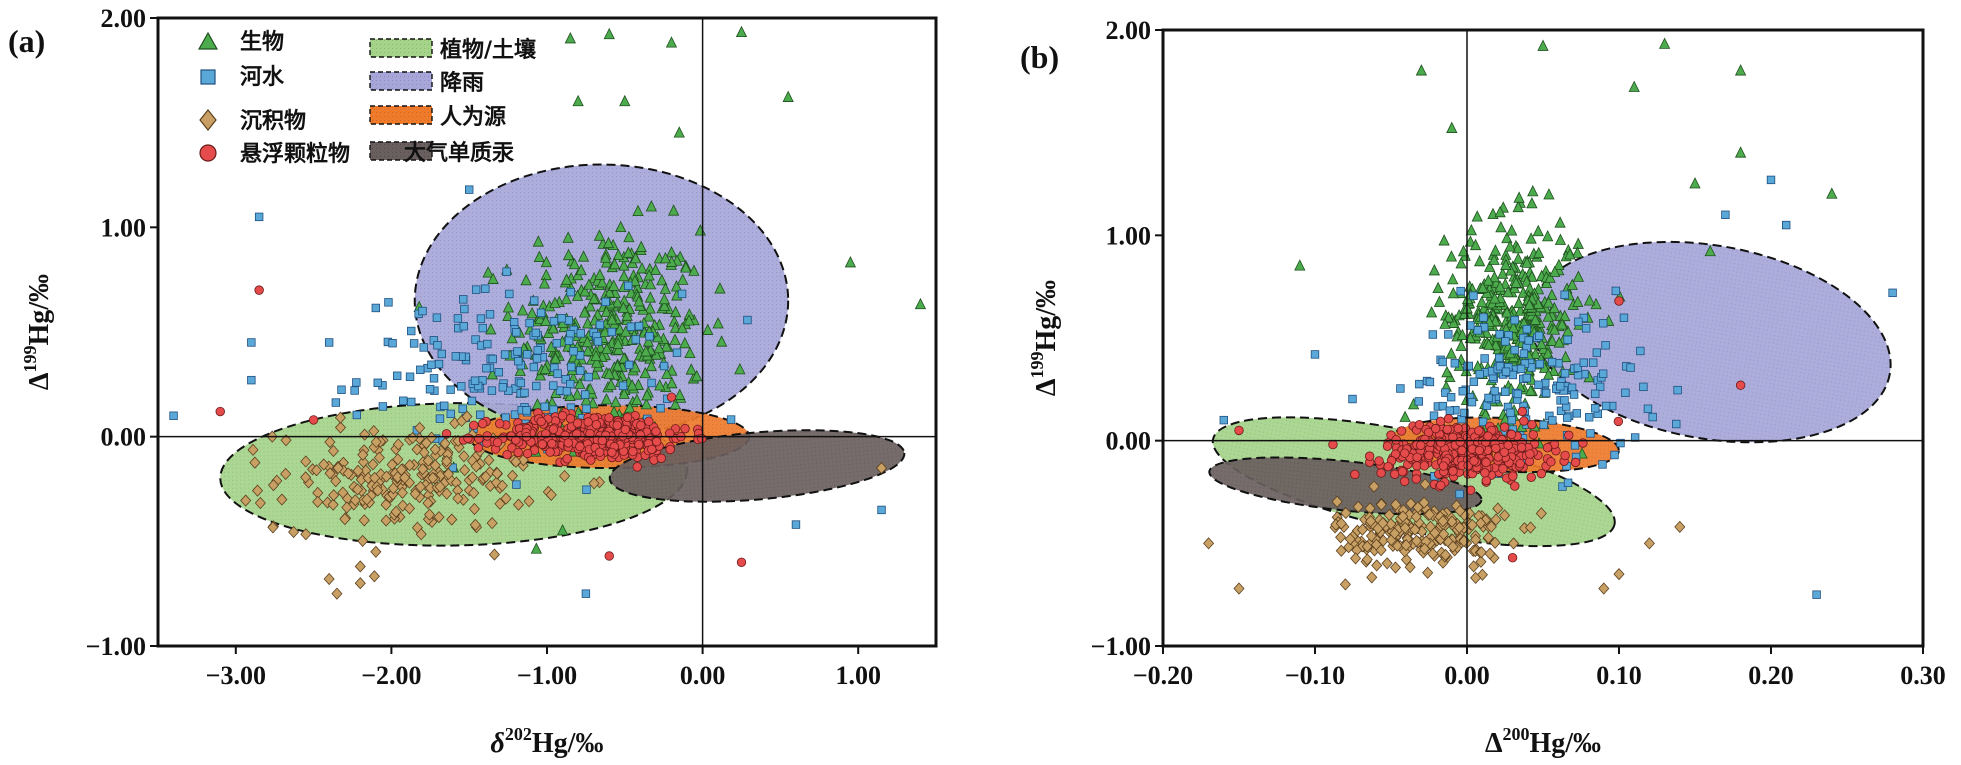 The height and width of the screenshot is (765, 1961). I want to click on legend-precip-swatch, so click(401, 81).